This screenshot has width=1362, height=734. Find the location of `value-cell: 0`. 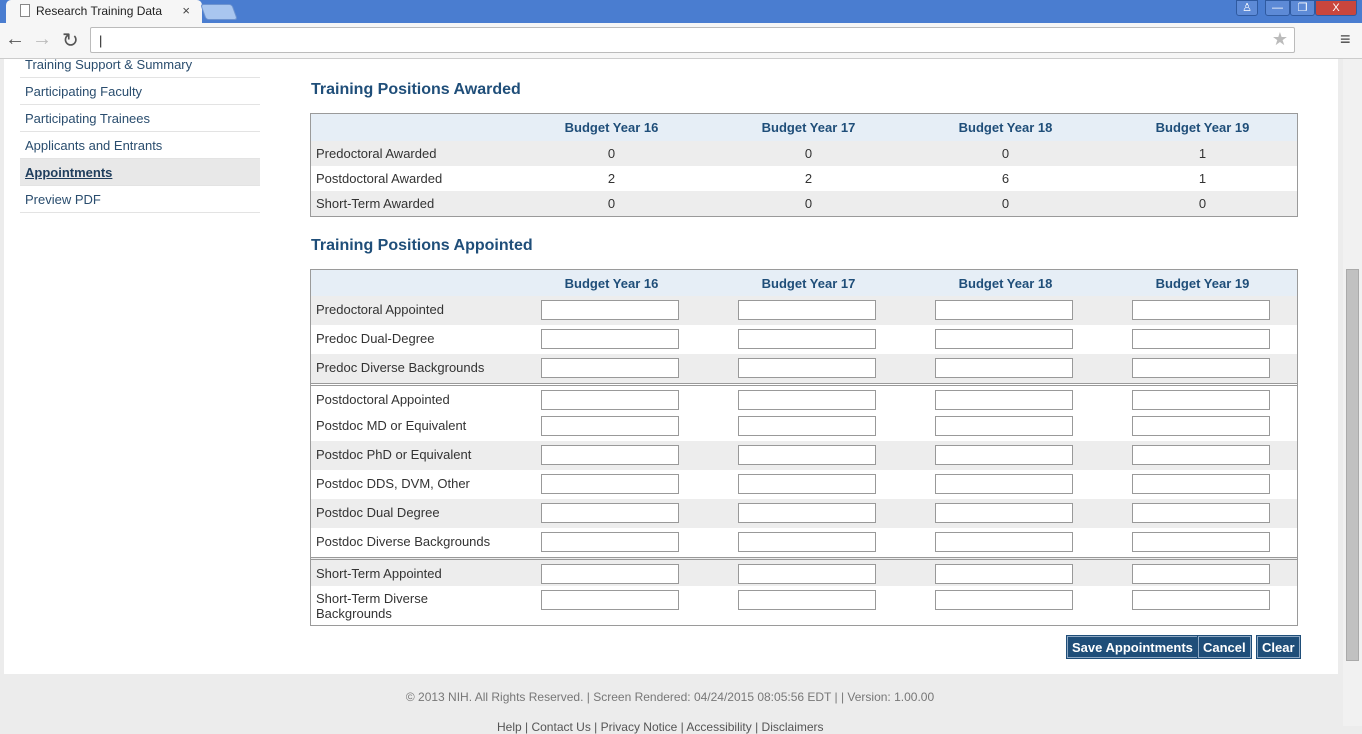

value-cell: 0 is located at coordinates (611, 203).